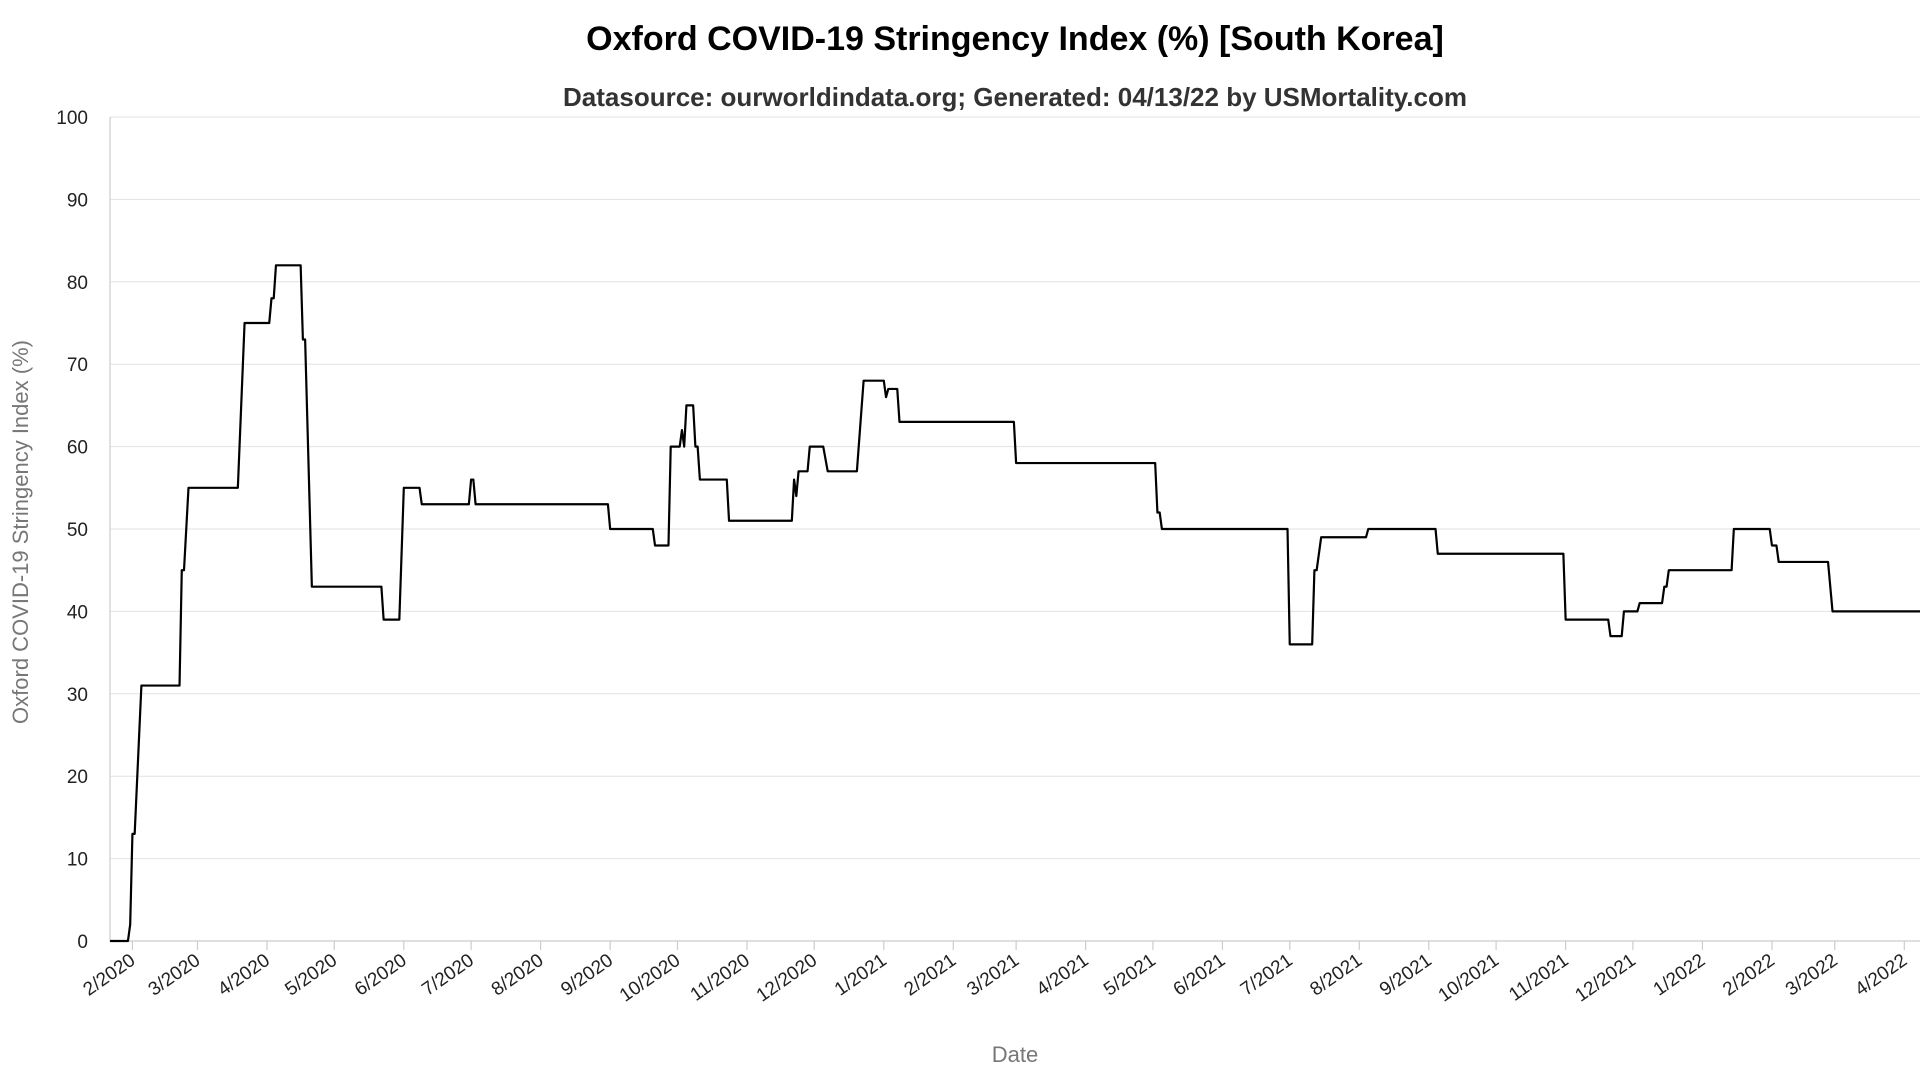 This screenshot has height=1080, width=1920. What do you see at coordinates (77, 695) in the screenshot?
I see `y-tick-label: 30` at bounding box center [77, 695].